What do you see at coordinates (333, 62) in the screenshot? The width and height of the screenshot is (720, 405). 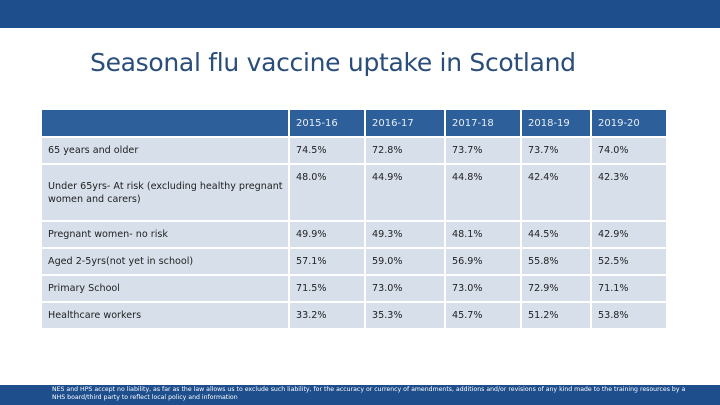 I see `slide-title: Seasonal flu vaccine uptake in Scotland` at bounding box center [333, 62].